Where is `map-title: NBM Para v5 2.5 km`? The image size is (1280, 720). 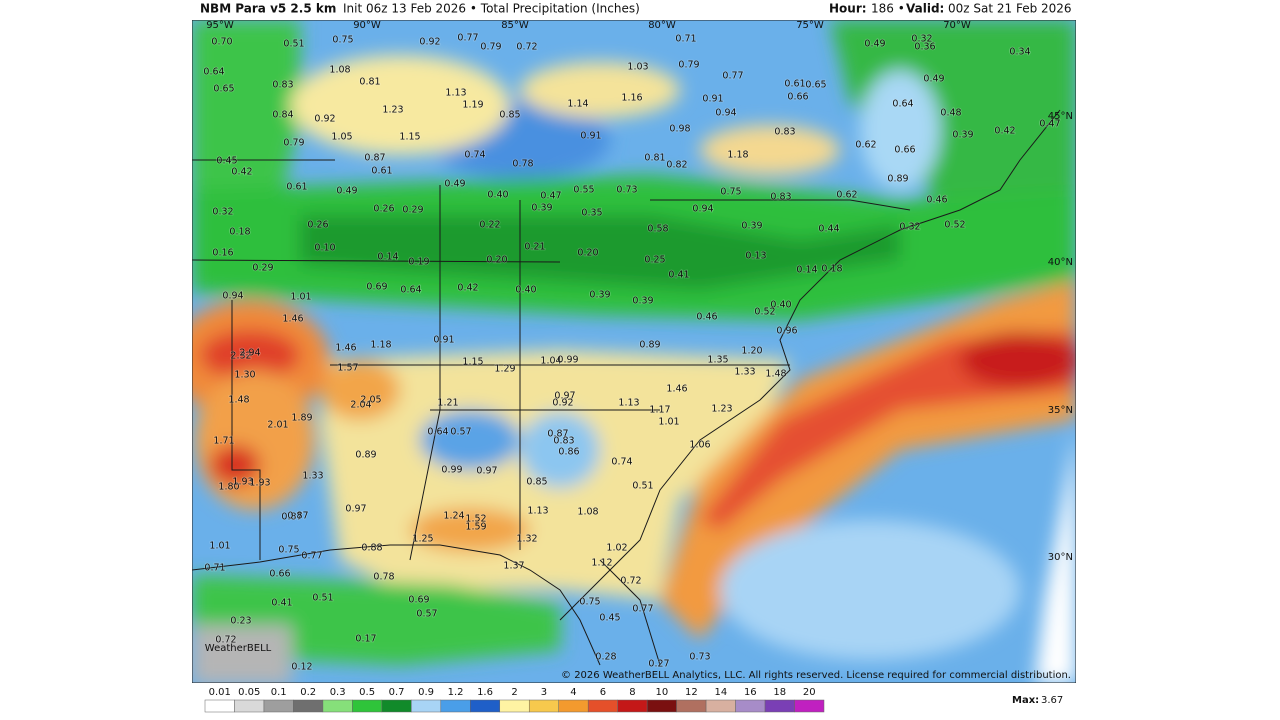
map-title: NBM Para v5 2.5 km is located at coordinates (268, 9).